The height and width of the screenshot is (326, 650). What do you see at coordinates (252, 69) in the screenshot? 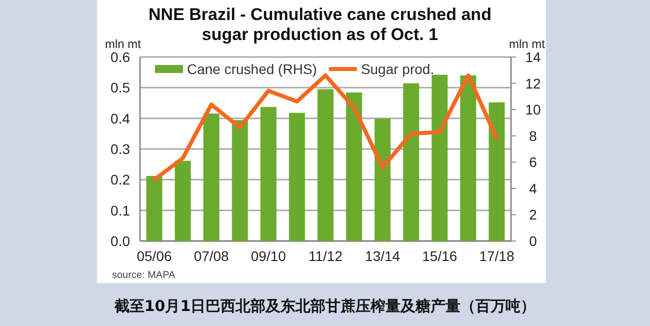
I see `legend-label: Cane crushed (RHS)` at bounding box center [252, 69].